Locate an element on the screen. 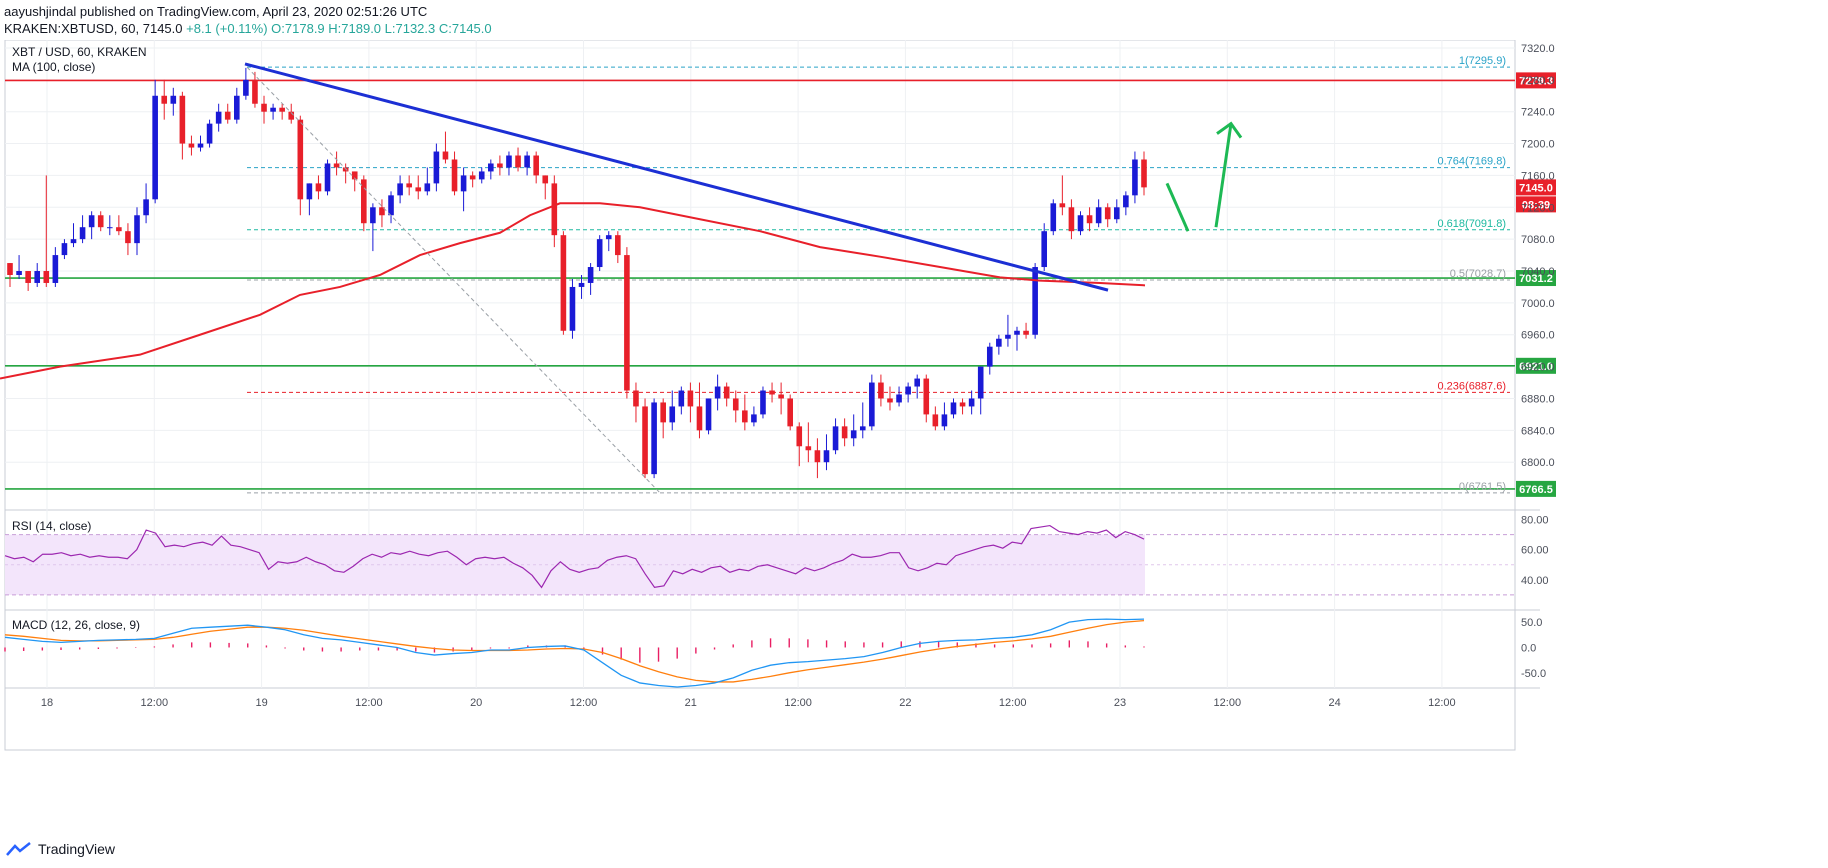 The image size is (1828, 868). rsi-tick-label: 60.00 is located at coordinates (1535, 551).